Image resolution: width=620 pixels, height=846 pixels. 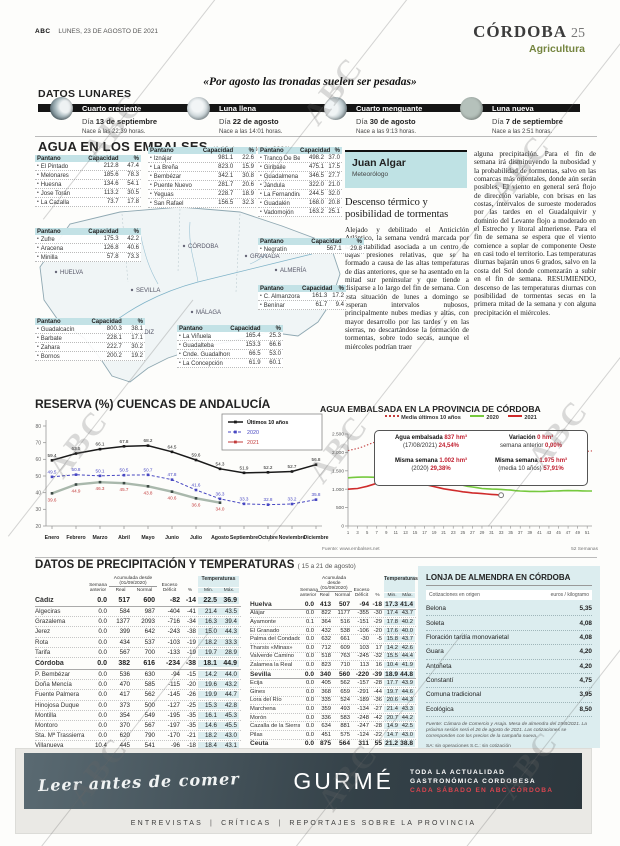 I want to click on svg-text: 33.3, so click(x=244, y=498).